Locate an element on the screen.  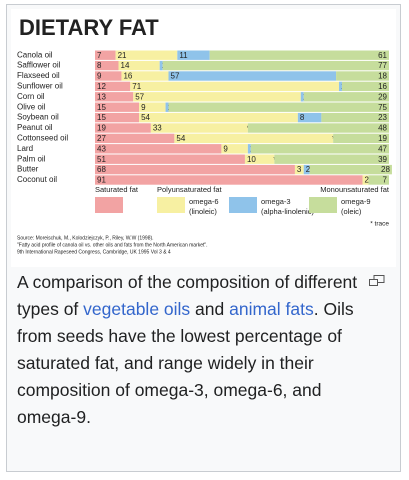
value-label: 47 is located at coordinates (382, 148).